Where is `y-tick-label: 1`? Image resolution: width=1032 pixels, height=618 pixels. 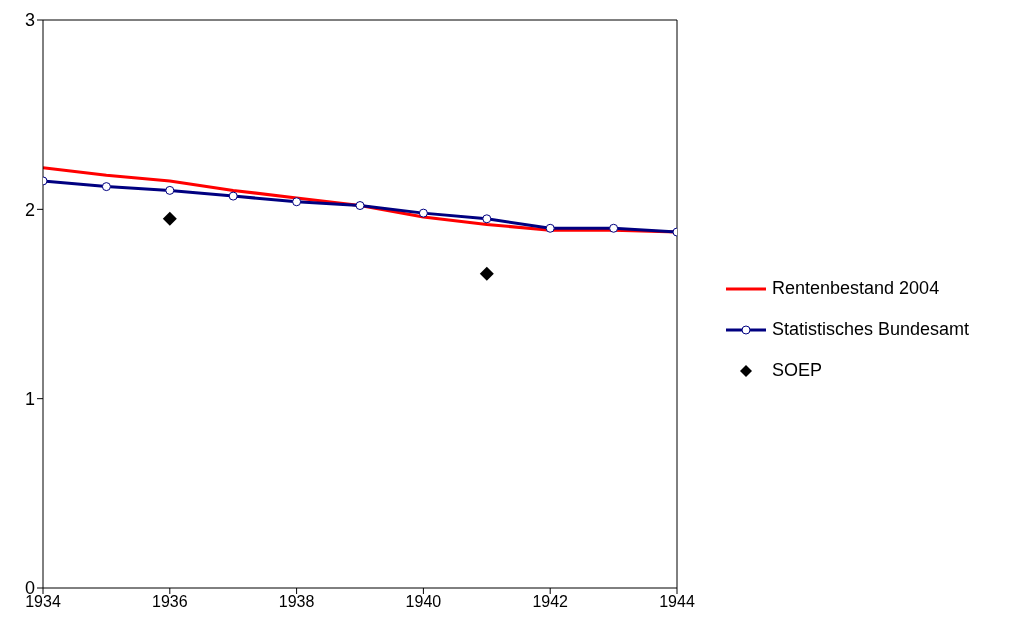
y-tick-label: 1 is located at coordinates (29, 399).